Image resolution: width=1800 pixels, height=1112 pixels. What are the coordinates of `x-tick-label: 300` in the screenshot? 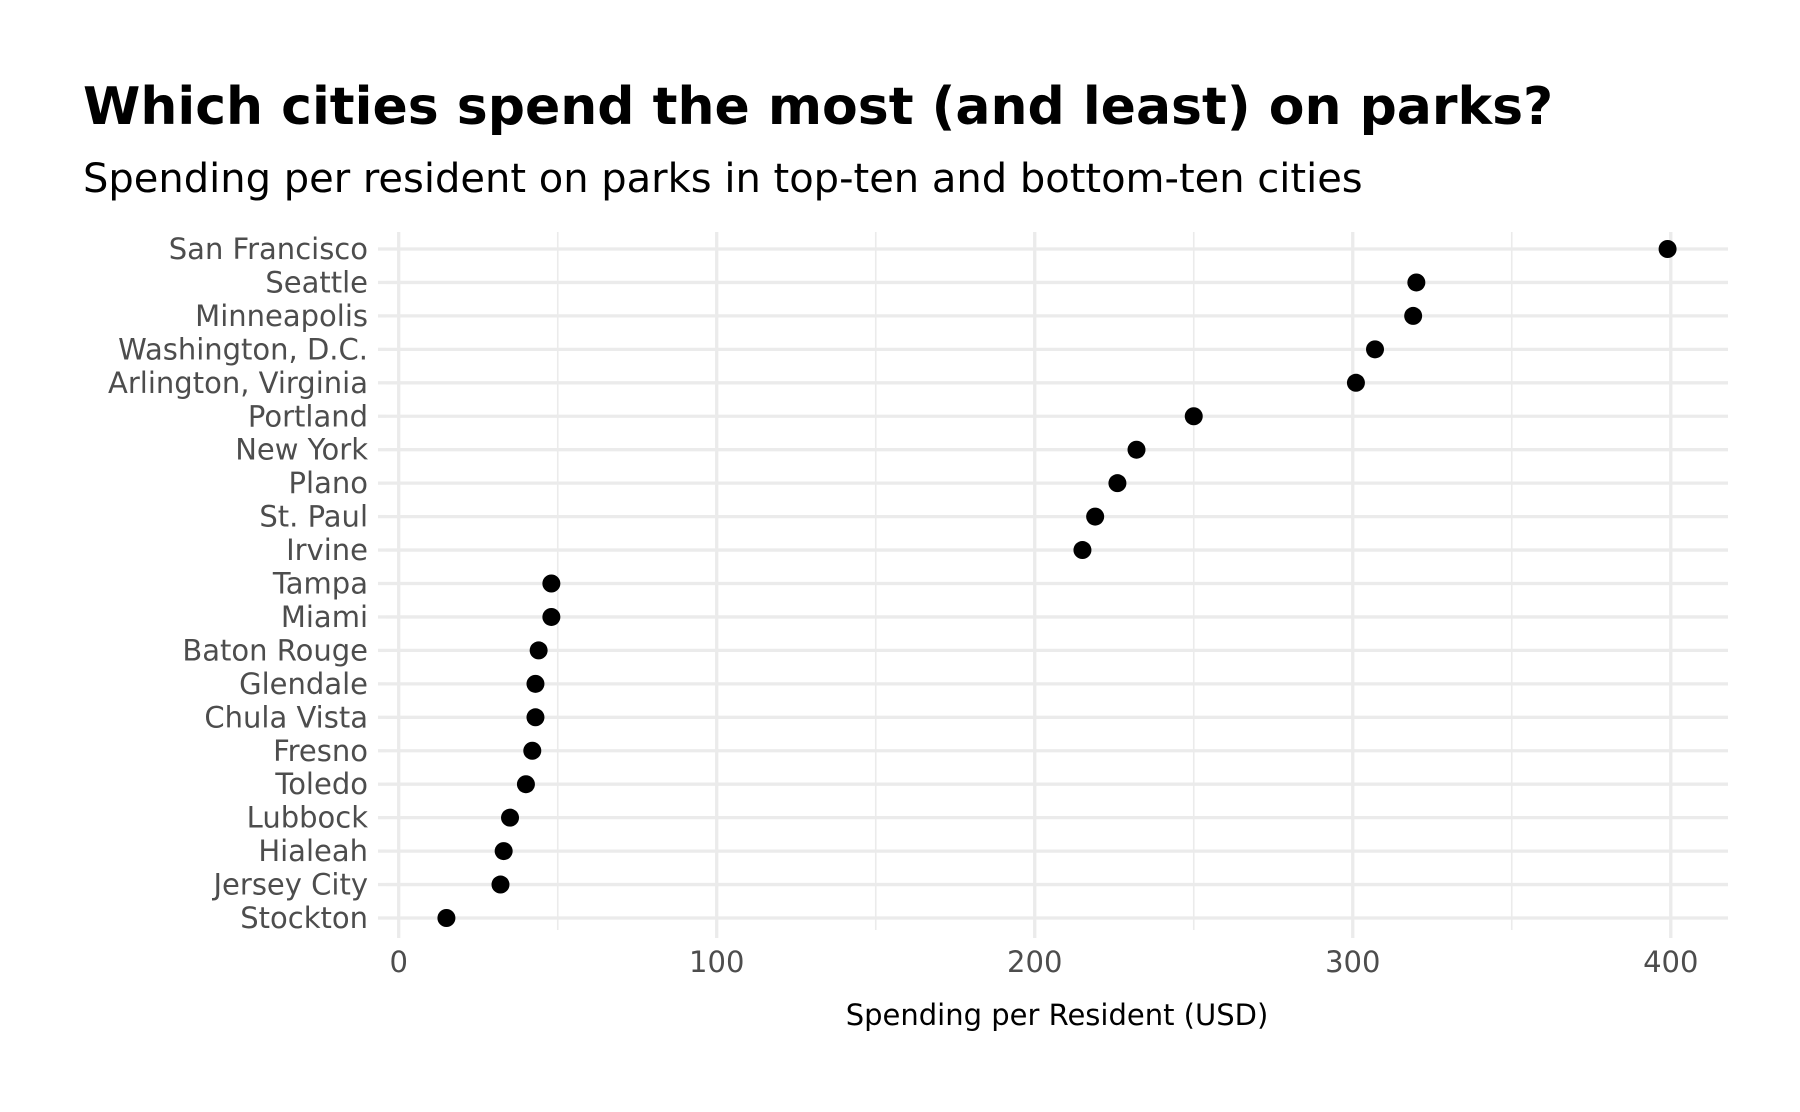 It's located at (1352, 962).